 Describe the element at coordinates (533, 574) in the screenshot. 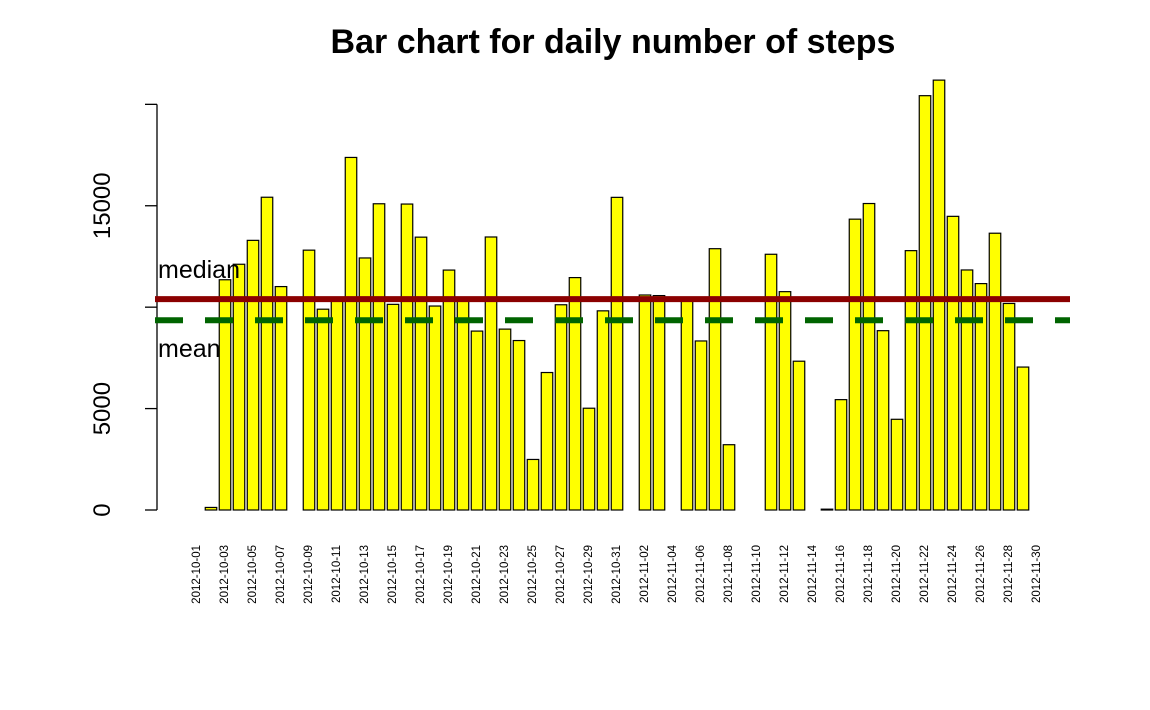

I see `x-tick-label: 2012-10-25` at that location.